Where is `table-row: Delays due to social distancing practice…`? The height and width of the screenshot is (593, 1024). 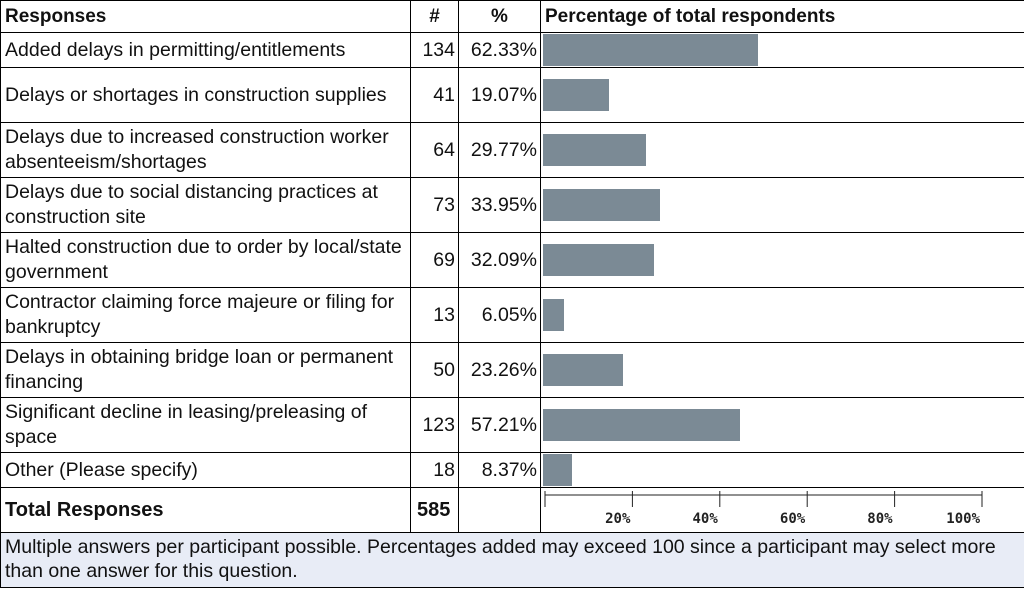 table-row: Delays due to social distancing practice… is located at coordinates (512, 205).